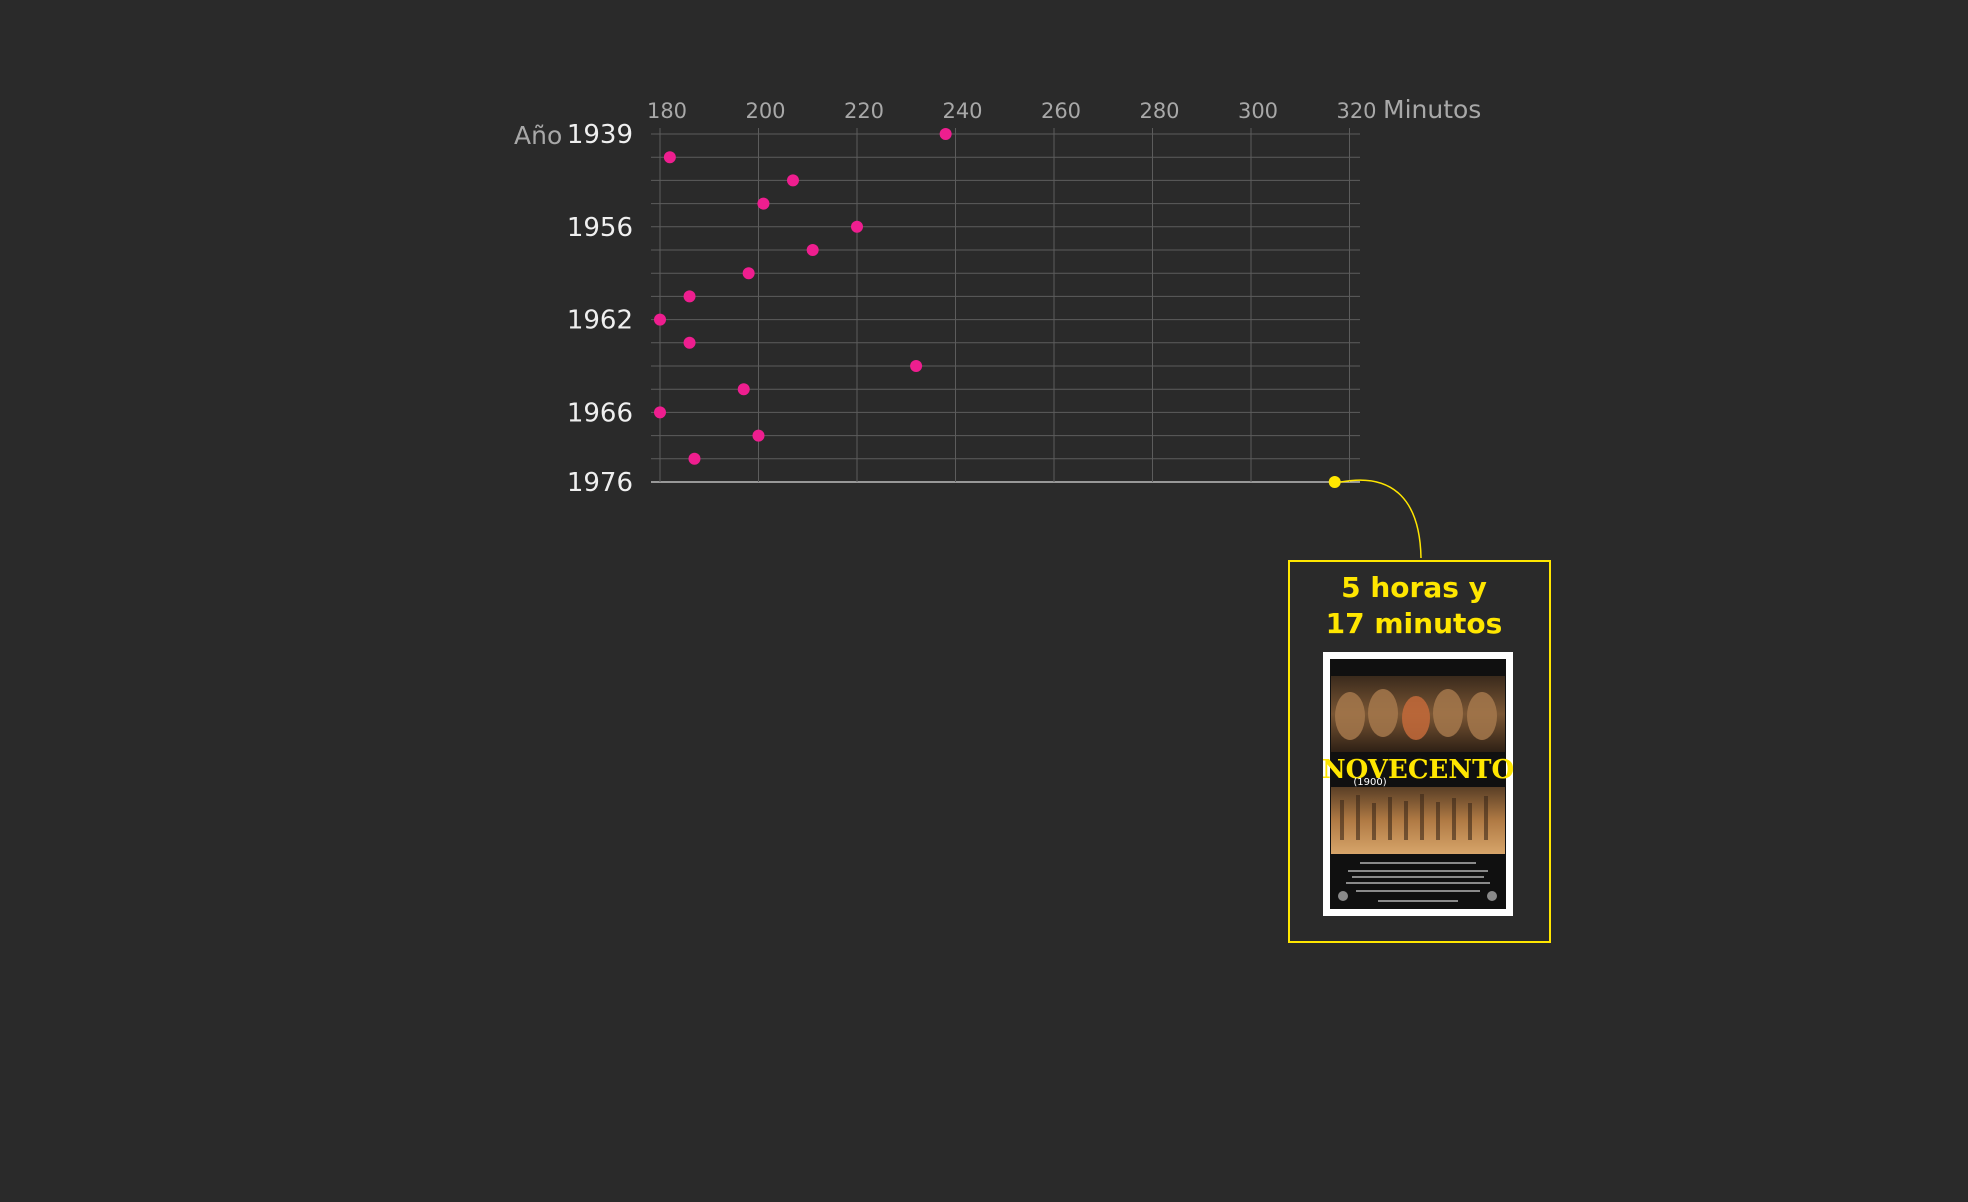  What do you see at coordinates (864, 111) in the screenshot?
I see `x-tick-label: 220` at bounding box center [864, 111].